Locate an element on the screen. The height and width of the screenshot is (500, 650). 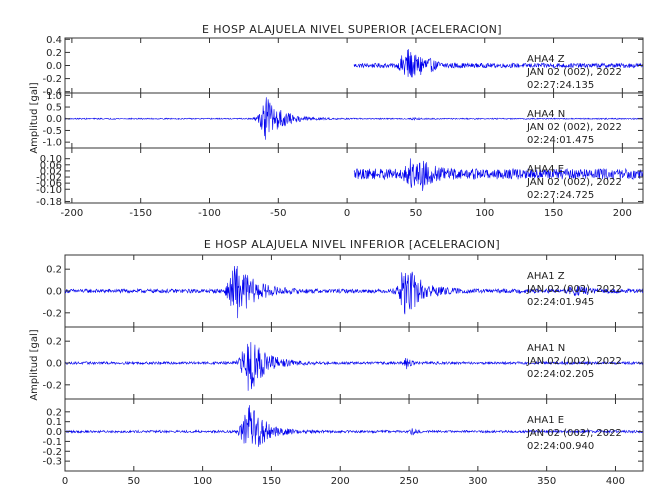
bottom-xtick-label: 250 is located at coordinates (409, 481).